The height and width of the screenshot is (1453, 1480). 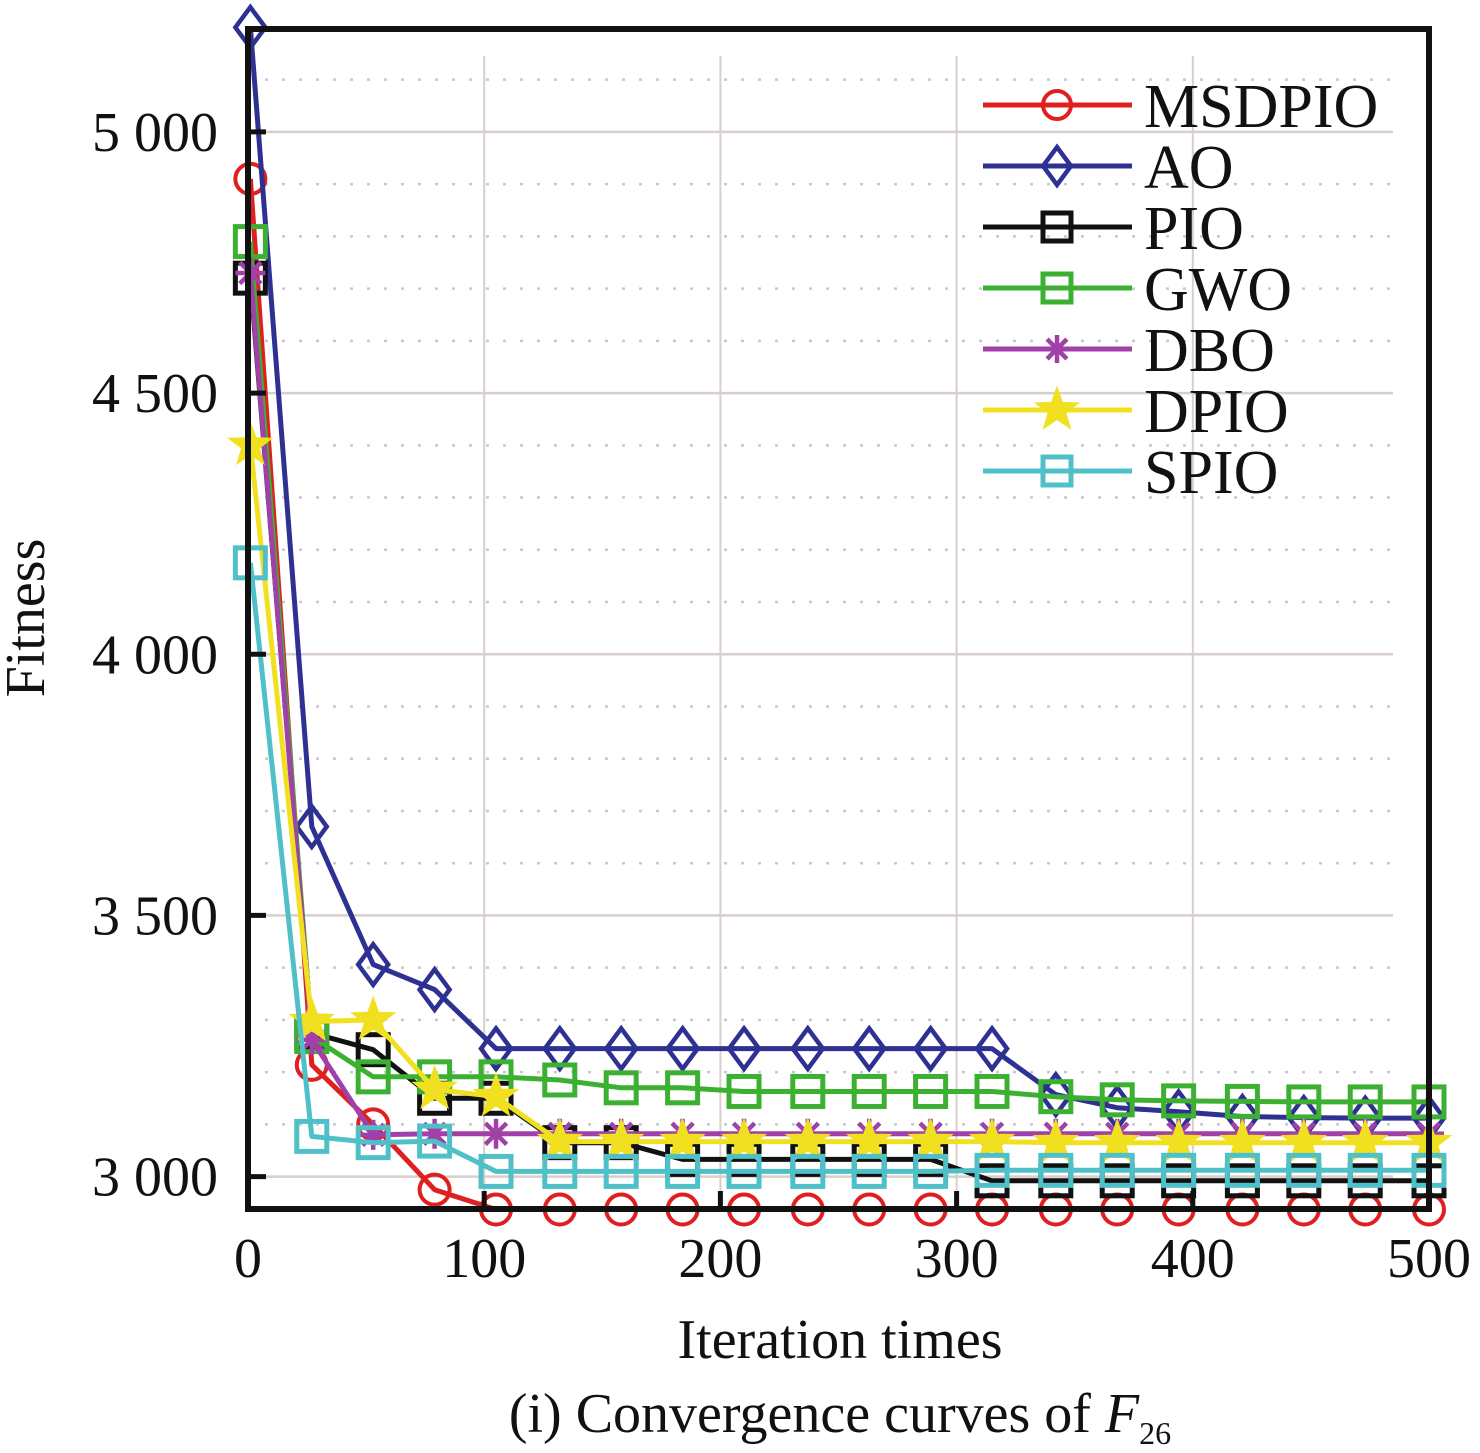 What do you see at coordinates (1194, 229) in the screenshot?
I see `legend-label: PIO` at bounding box center [1194, 229].